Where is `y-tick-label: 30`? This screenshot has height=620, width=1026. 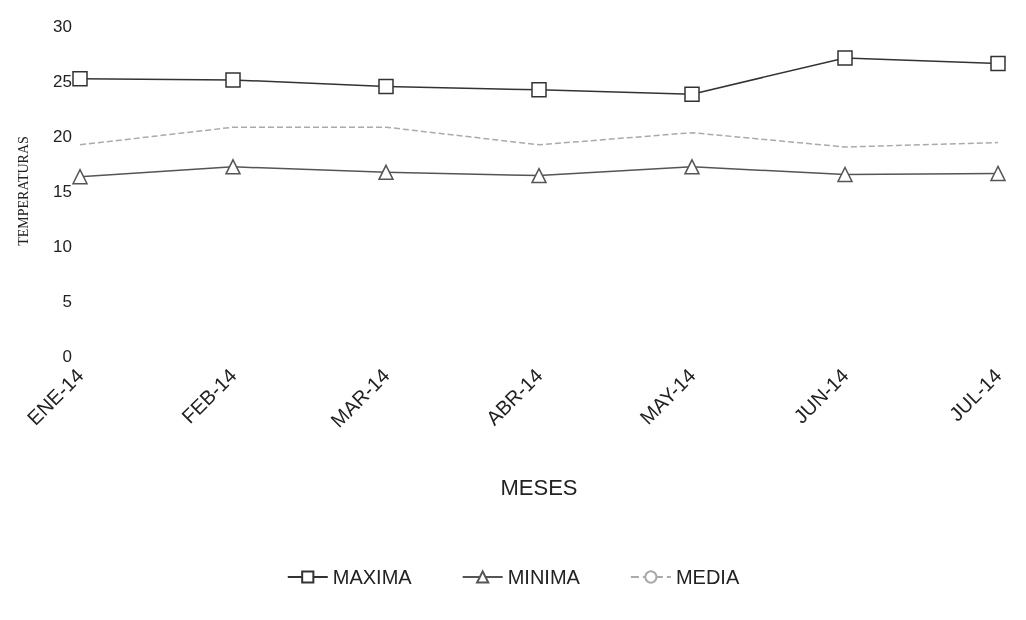
y-tick-label: 30 is located at coordinates (62, 26).